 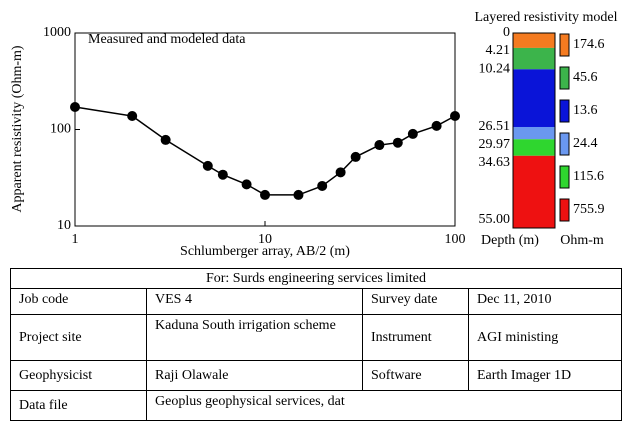 What do you see at coordinates (254, 375) in the screenshot?
I see `cell: Raji Olawale` at bounding box center [254, 375].